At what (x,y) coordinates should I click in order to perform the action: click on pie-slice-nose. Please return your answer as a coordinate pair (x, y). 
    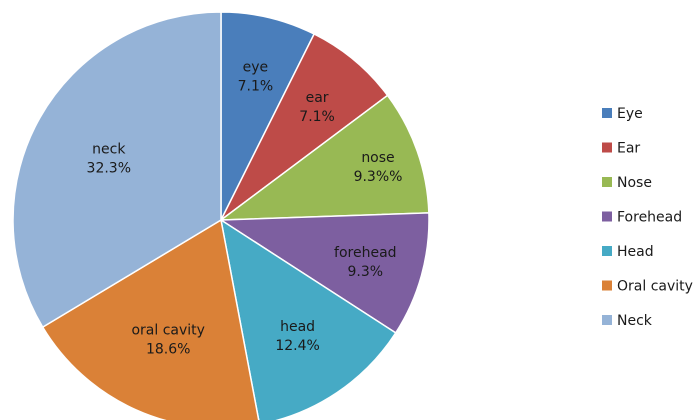
    Looking at the image, I should click on (324, 157).